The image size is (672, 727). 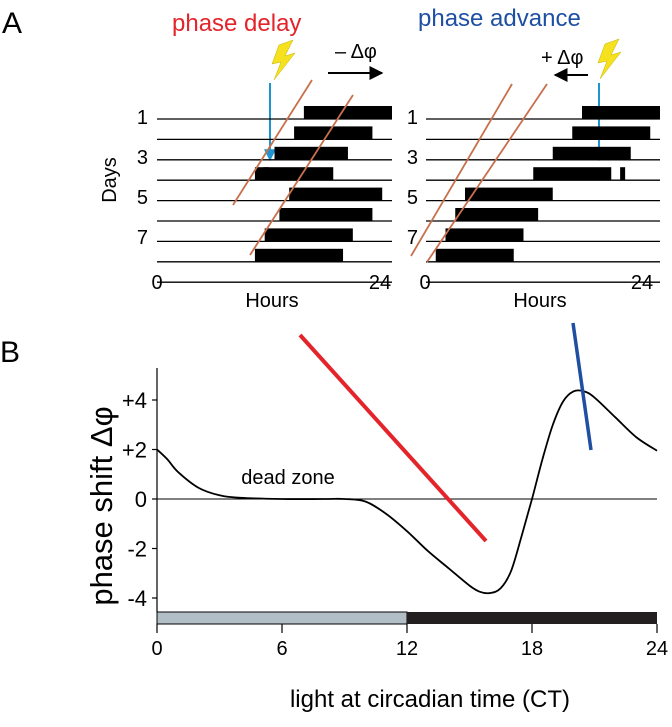 What do you see at coordinates (532, 618) in the screenshot?
I see `dark-phase-bar` at bounding box center [532, 618].